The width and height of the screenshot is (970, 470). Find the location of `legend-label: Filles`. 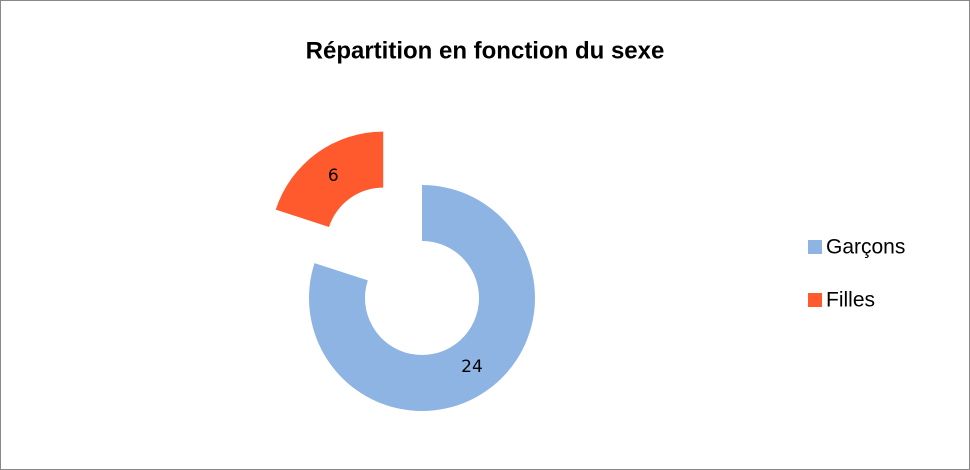

legend-label: Filles is located at coordinates (850, 300).